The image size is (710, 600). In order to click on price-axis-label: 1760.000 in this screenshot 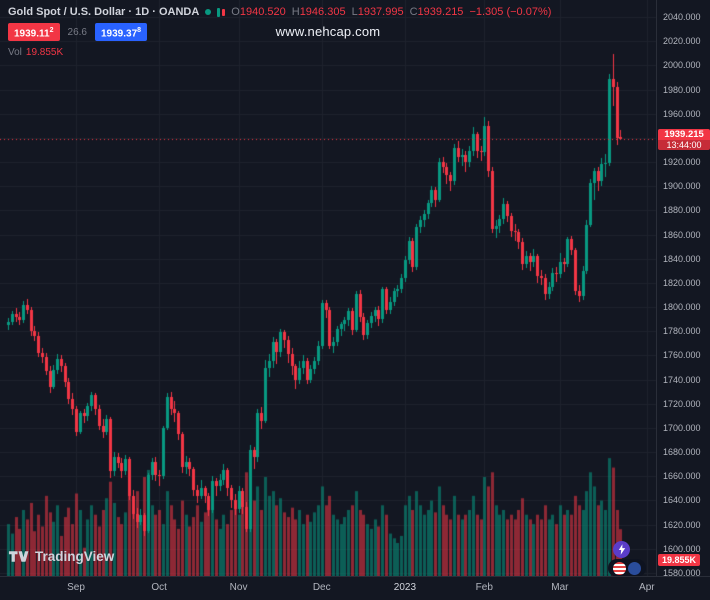, I will do `click(682, 355)`.